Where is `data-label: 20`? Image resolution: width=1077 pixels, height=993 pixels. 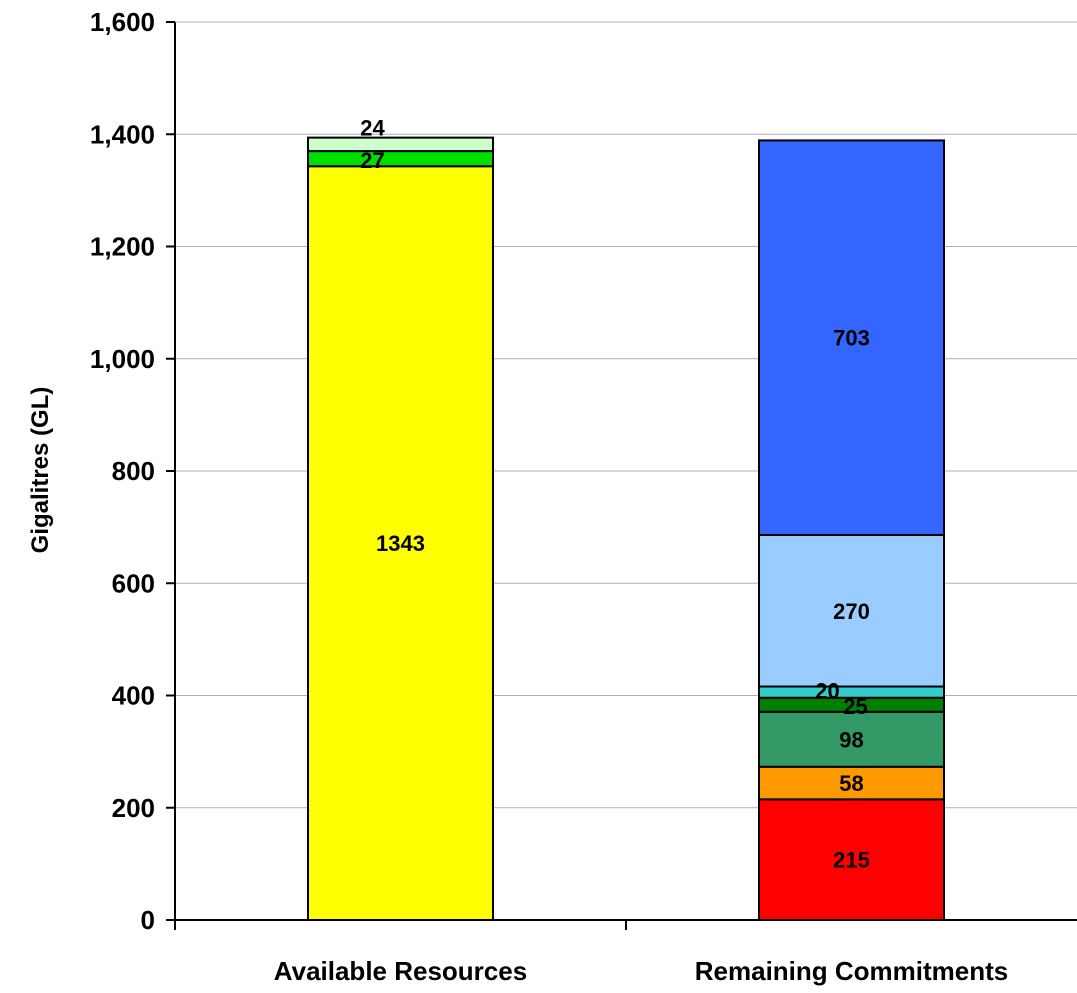 data-label: 20 is located at coordinates (827, 691).